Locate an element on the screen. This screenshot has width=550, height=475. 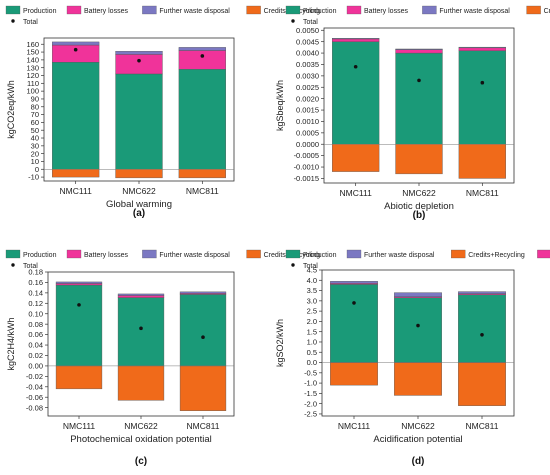
y-tick-label: 60 is located at coordinates (35, 122).